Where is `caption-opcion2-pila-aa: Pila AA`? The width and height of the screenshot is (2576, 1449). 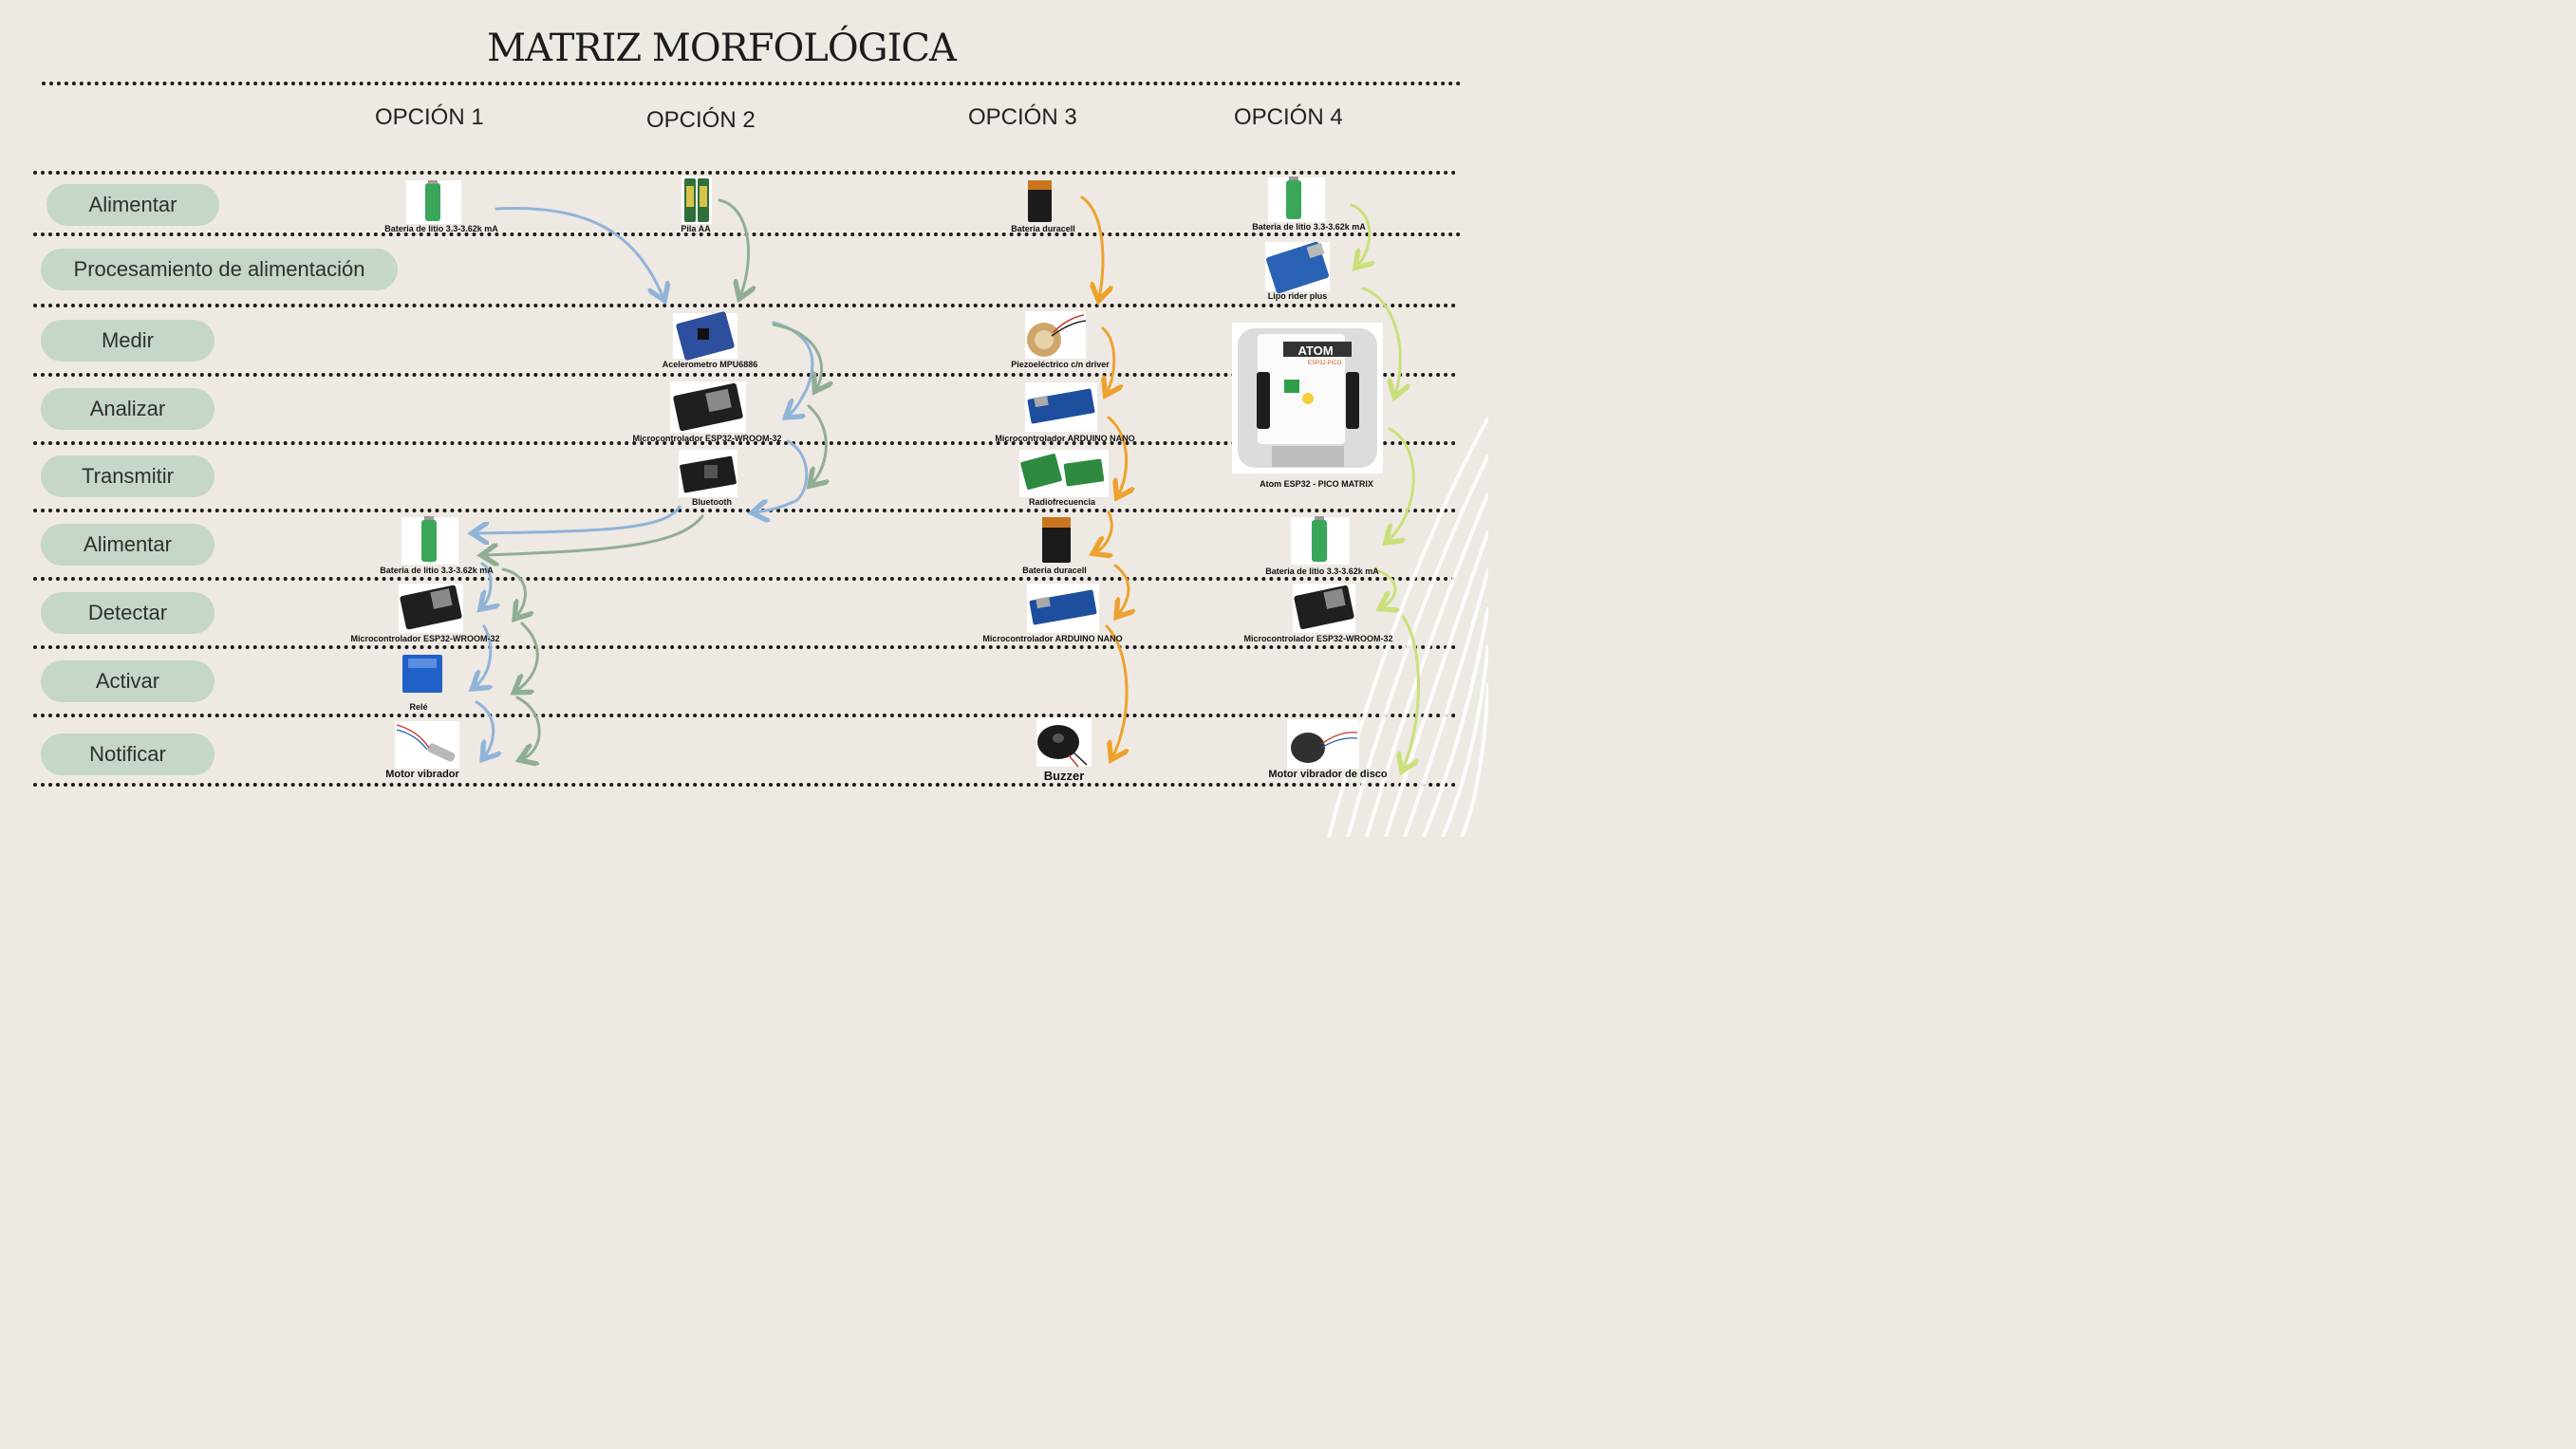 caption-opcion2-pila-aa: Pila AA is located at coordinates (696, 228).